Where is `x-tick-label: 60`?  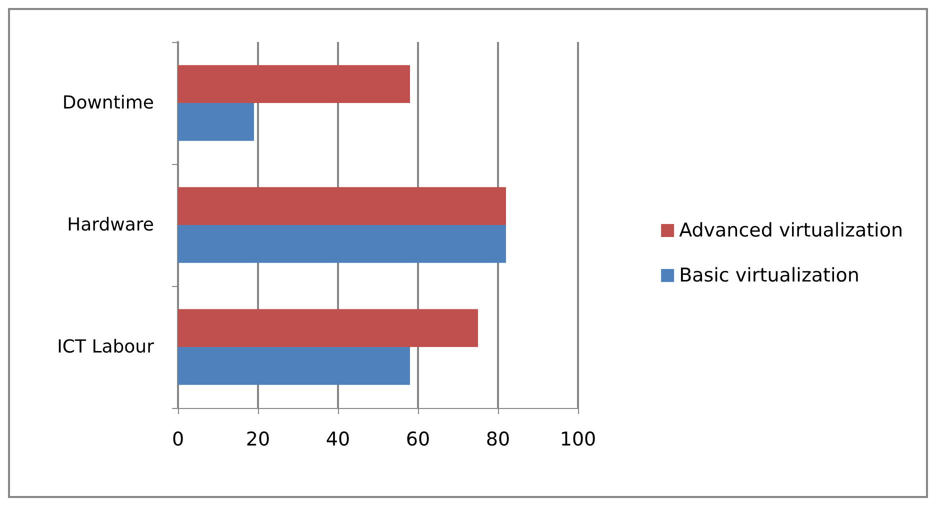
x-tick-label: 60 is located at coordinates (418, 439).